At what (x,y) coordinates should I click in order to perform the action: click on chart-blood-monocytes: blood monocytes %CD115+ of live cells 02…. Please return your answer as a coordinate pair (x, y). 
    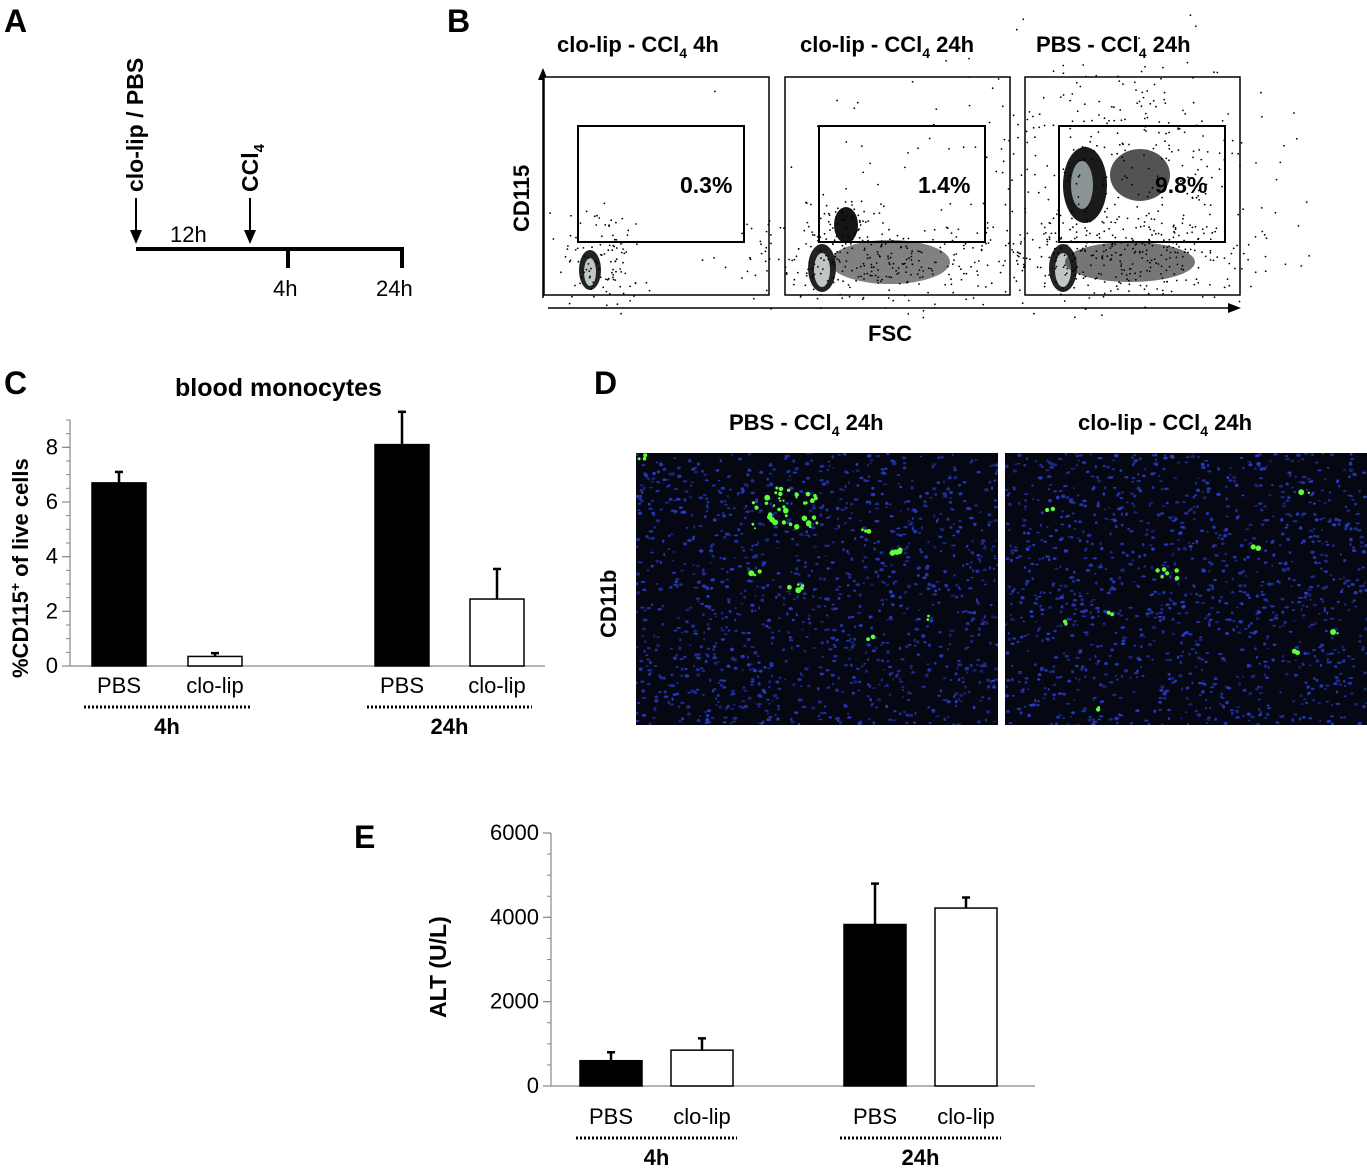
    Looking at the image, I should click on (276, 556).